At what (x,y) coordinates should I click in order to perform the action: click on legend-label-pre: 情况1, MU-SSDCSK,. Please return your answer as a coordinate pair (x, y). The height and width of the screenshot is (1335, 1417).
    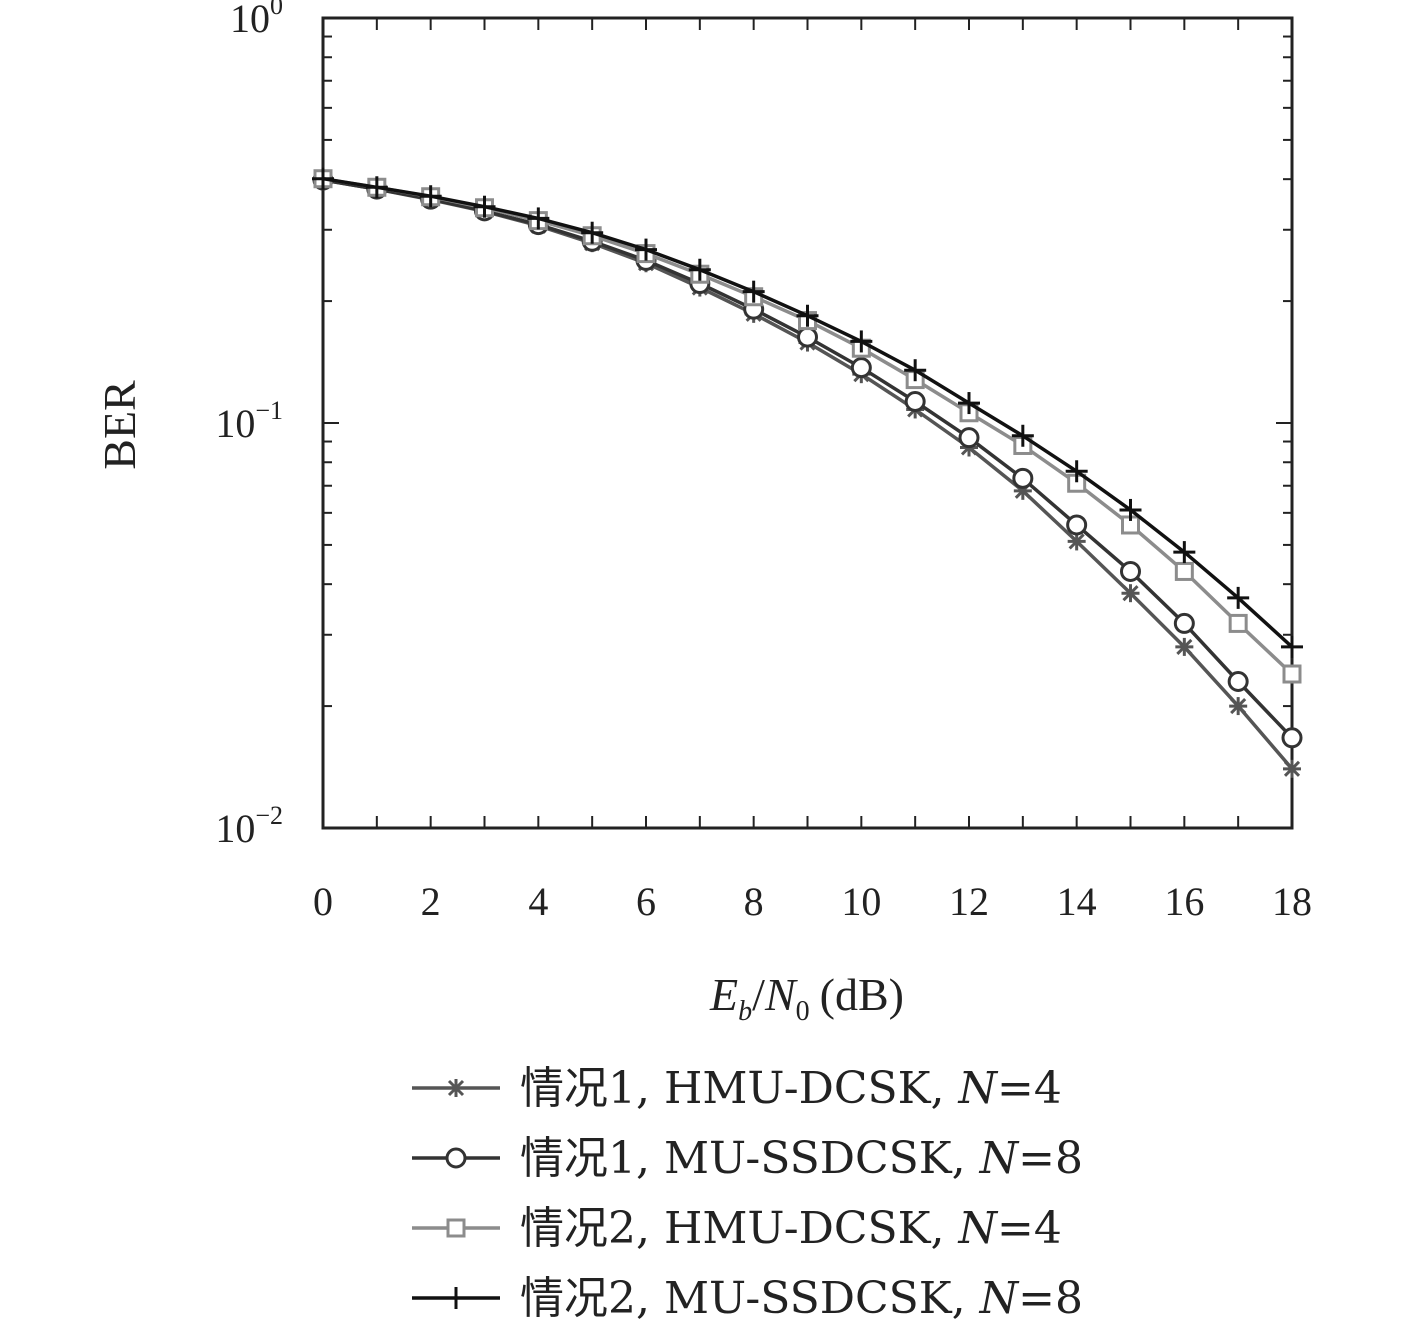
    Looking at the image, I should click on (750, 1158).